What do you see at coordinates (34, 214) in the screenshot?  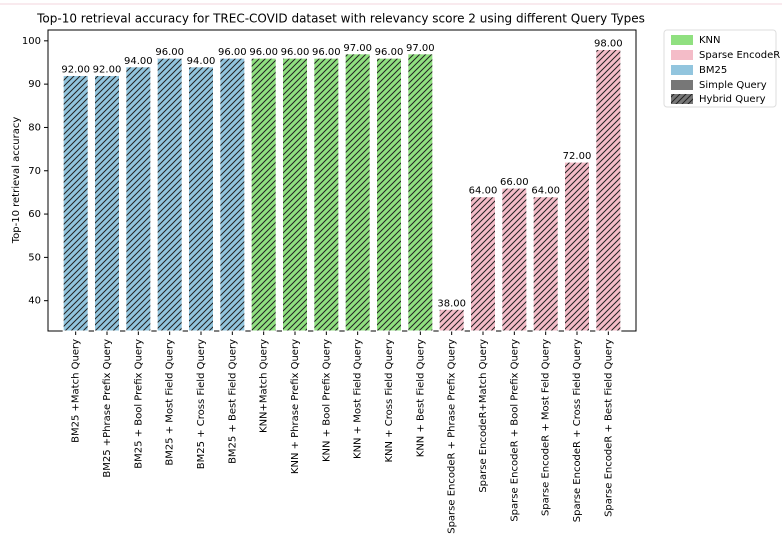 I see `y-tick-label: 60` at bounding box center [34, 214].